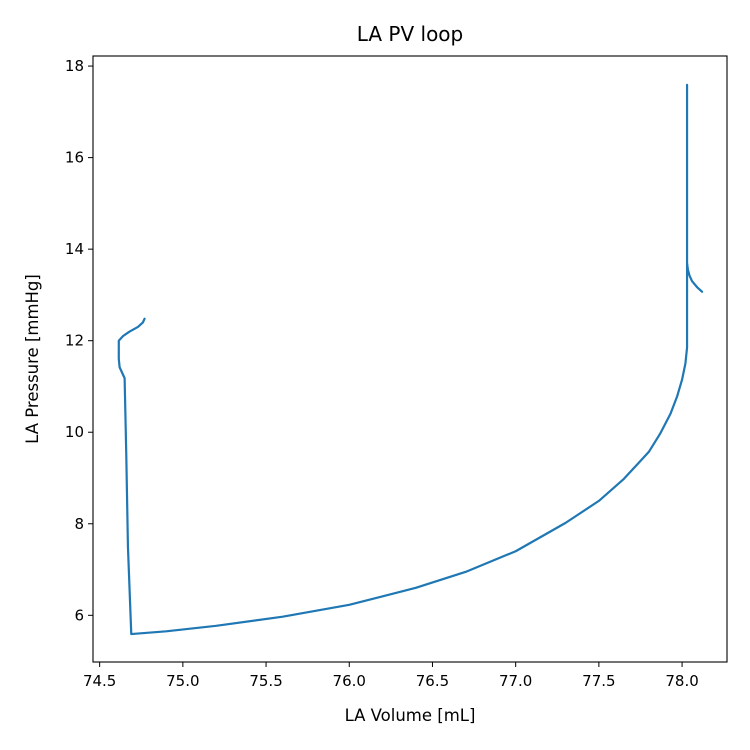 The height and width of the screenshot is (750, 750). I want to click on x-tick-label: 74.5, so click(99, 681).